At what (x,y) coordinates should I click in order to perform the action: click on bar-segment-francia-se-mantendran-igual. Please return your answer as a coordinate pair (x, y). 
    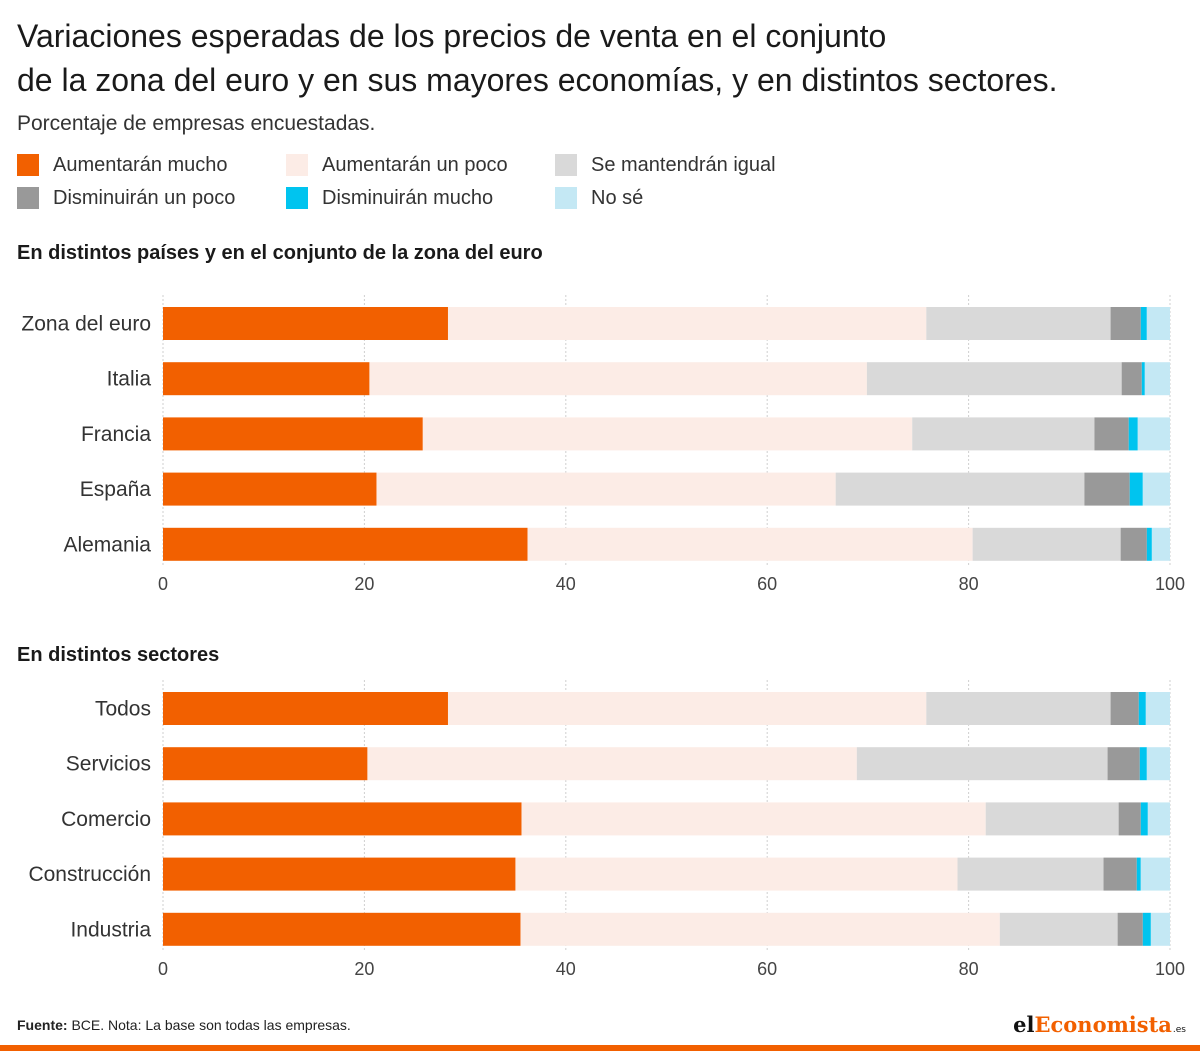
    Looking at the image, I should click on (1003, 434).